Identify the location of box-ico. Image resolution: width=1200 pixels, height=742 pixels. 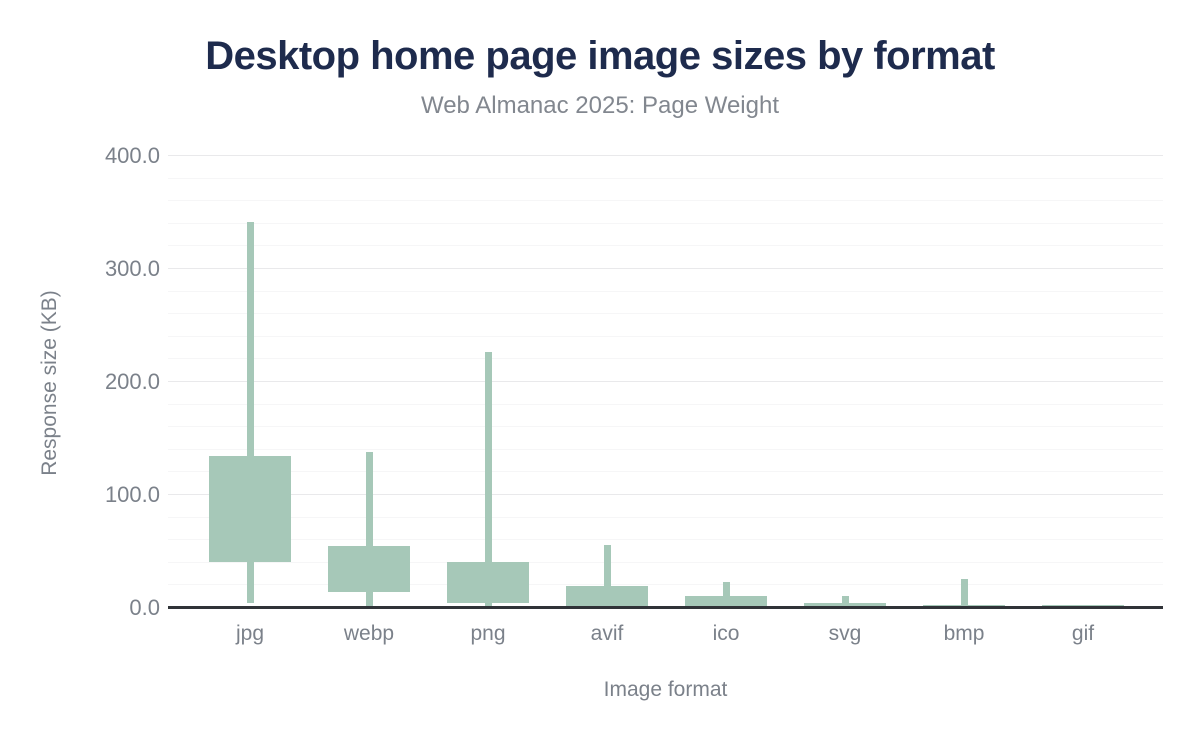
(726, 601).